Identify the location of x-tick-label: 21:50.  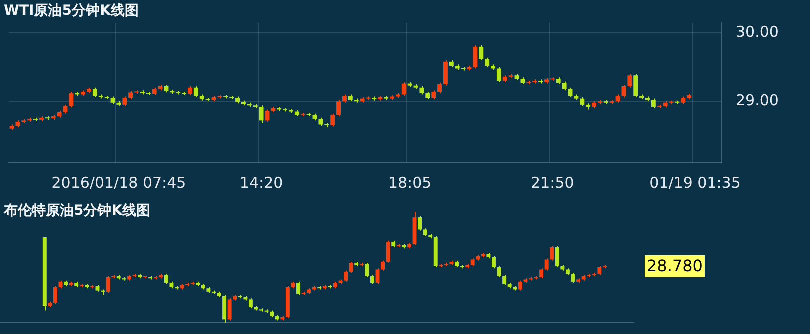
(552, 183).